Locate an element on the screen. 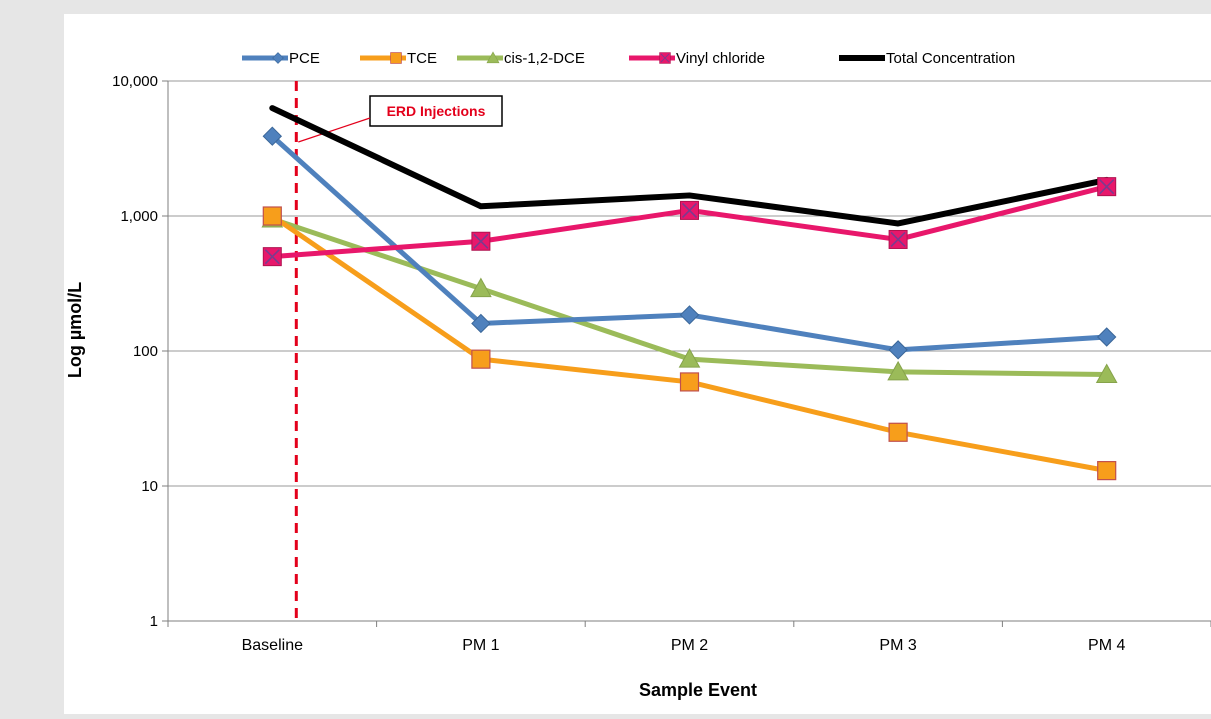 This screenshot has height=719, width=1211. legend-label: PCE is located at coordinates (304, 58).